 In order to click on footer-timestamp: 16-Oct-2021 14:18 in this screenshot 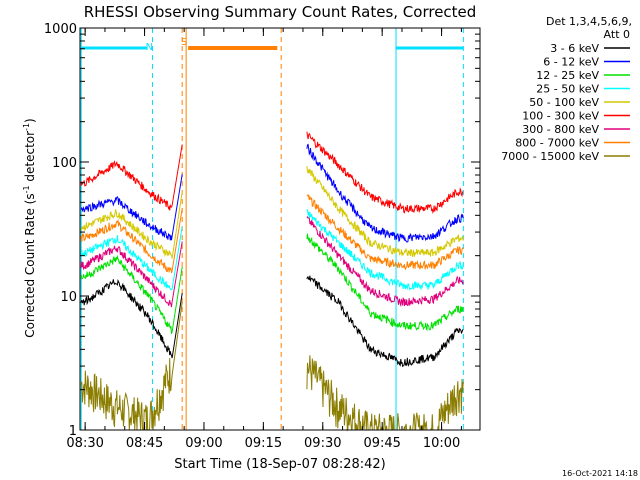, I will do `click(600, 473)`.